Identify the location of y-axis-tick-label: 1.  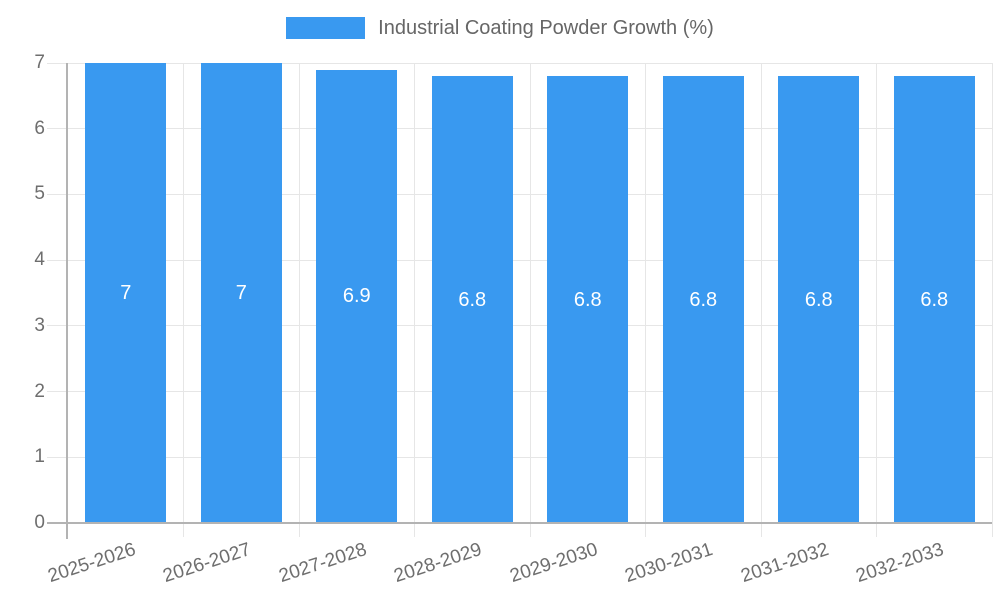
(39, 457).